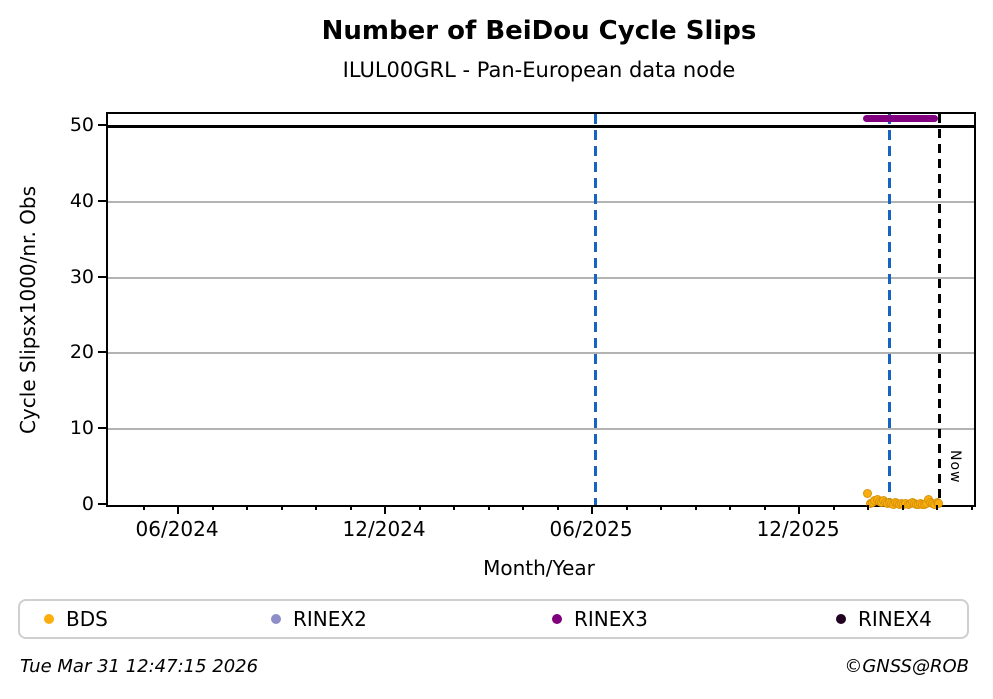 The height and width of the screenshot is (699, 993). Describe the element at coordinates (139, 666) in the screenshot. I see `timestamp: Tue Mar 31 12:47:15 2026` at that location.